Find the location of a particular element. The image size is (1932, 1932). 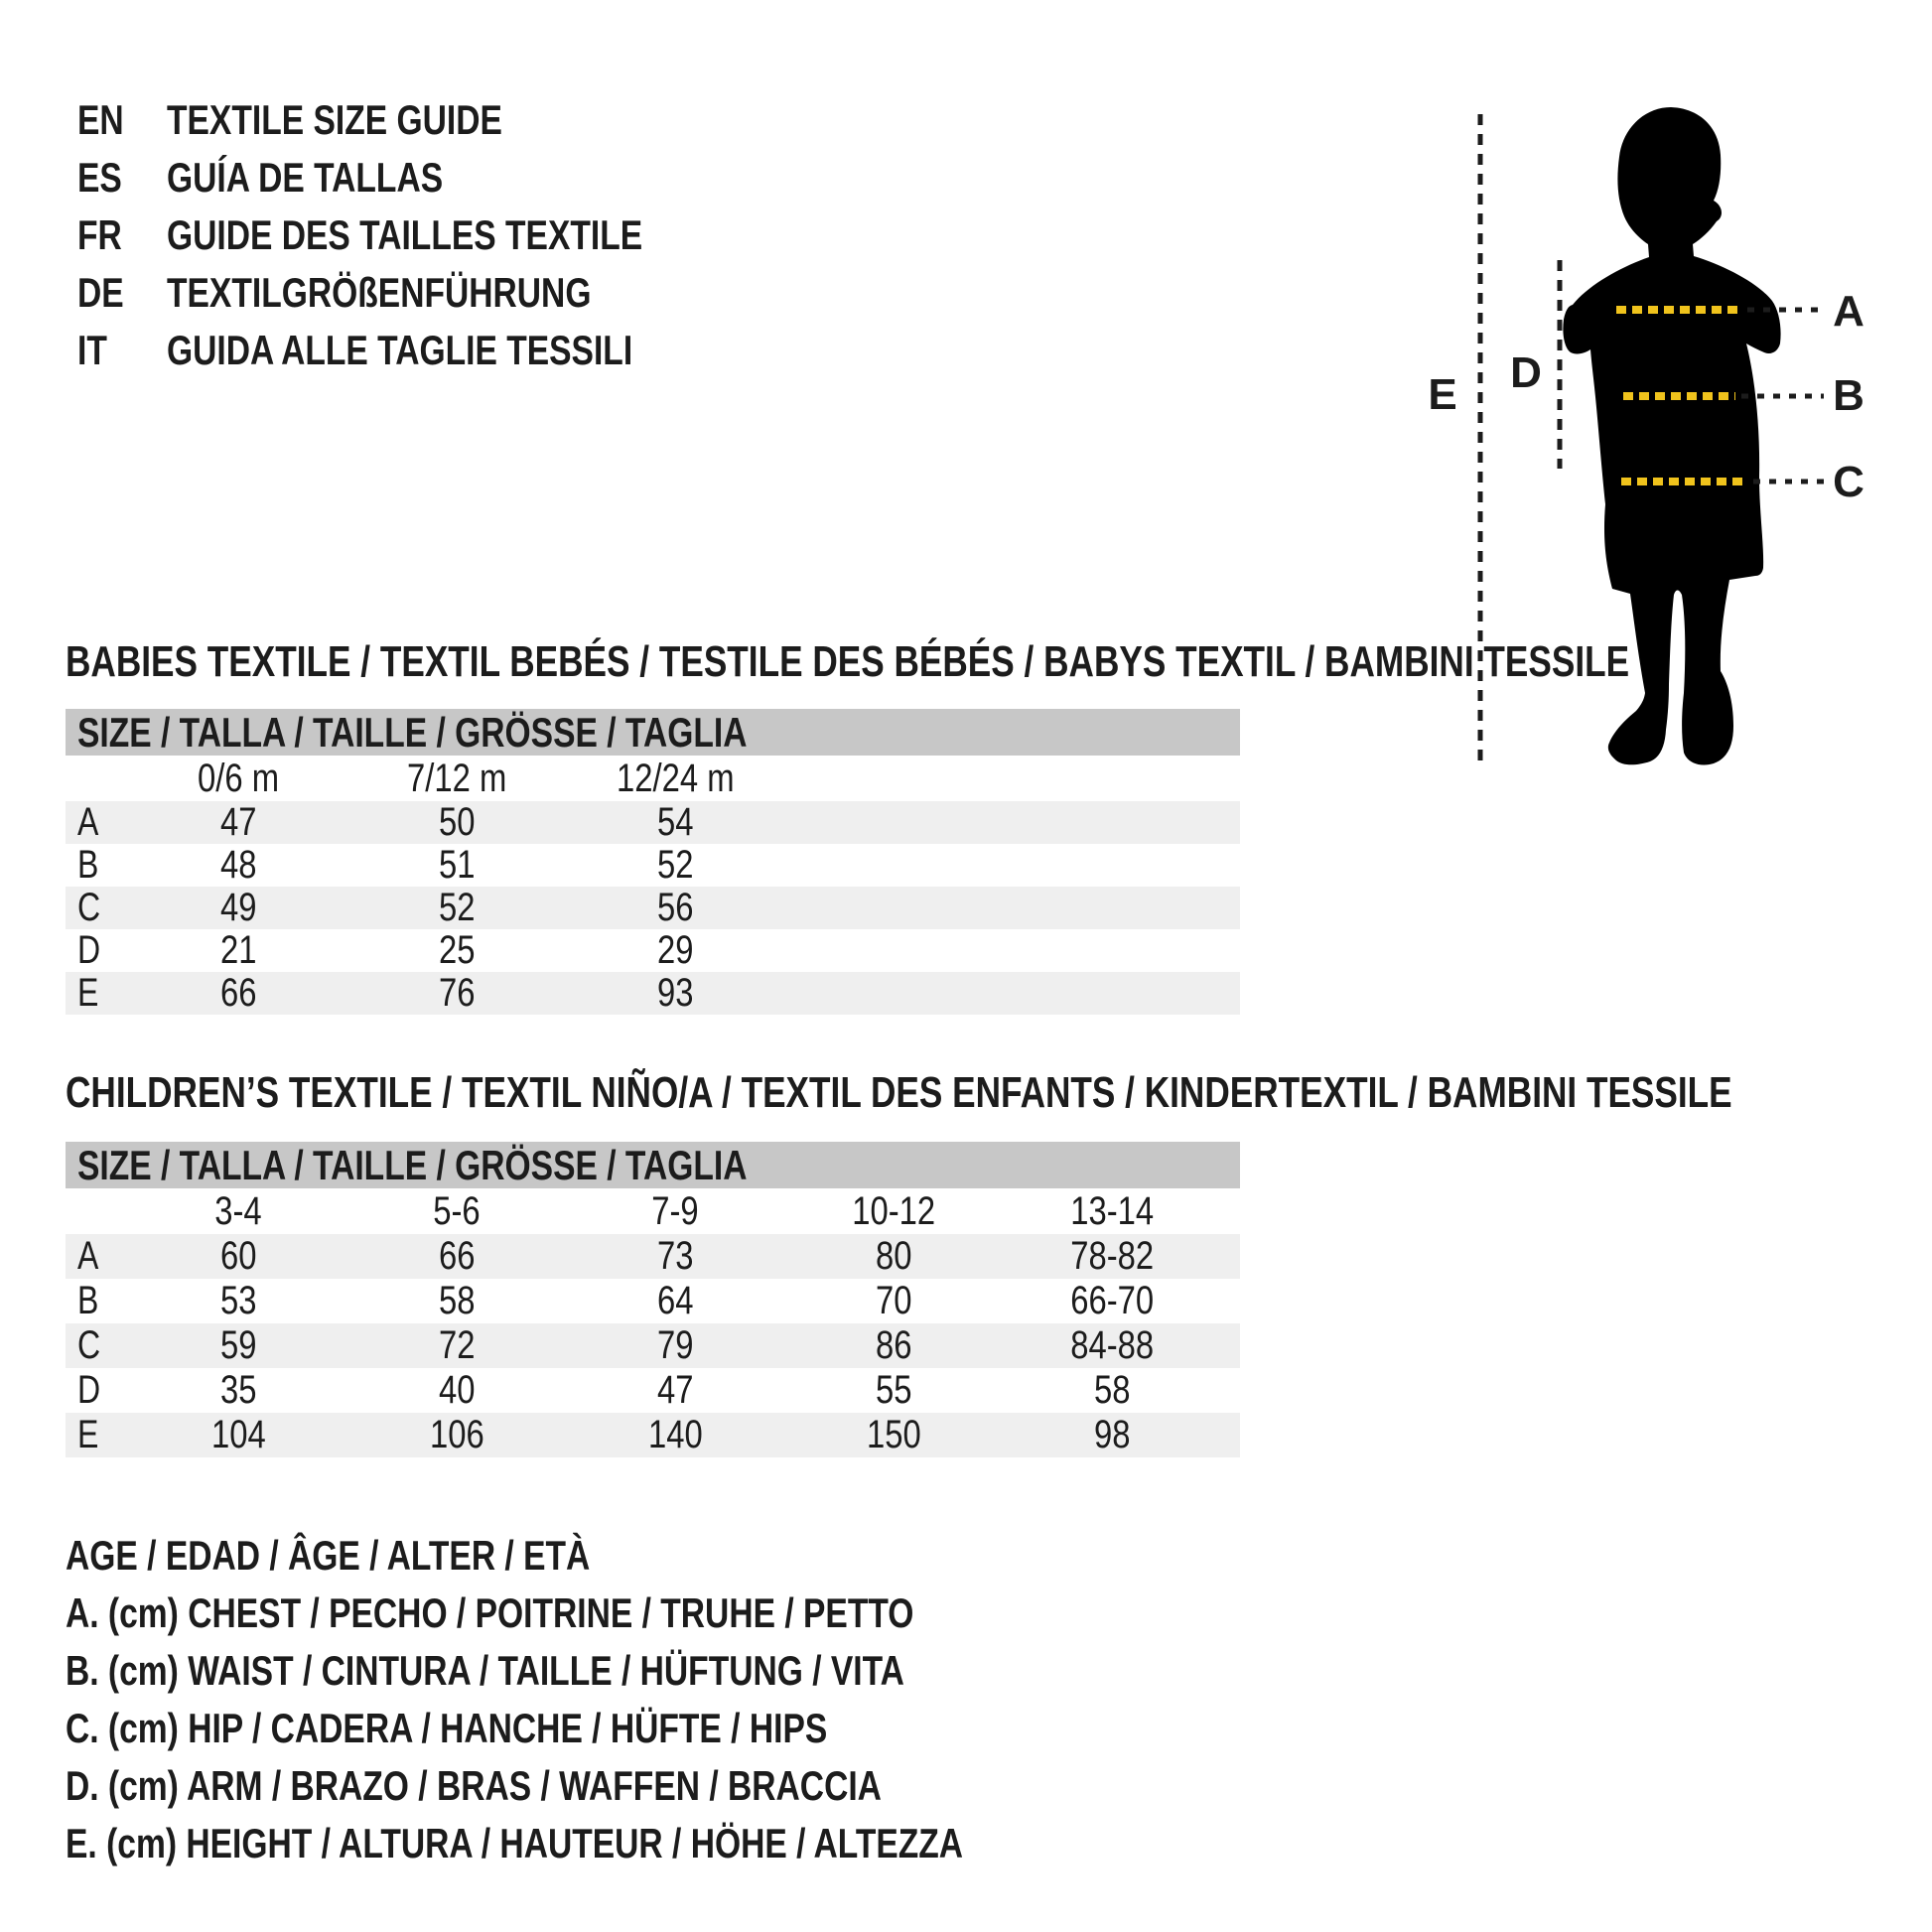

column-header-row: 0/6 m 7/12 m 12/24 m is located at coordinates (653, 779).